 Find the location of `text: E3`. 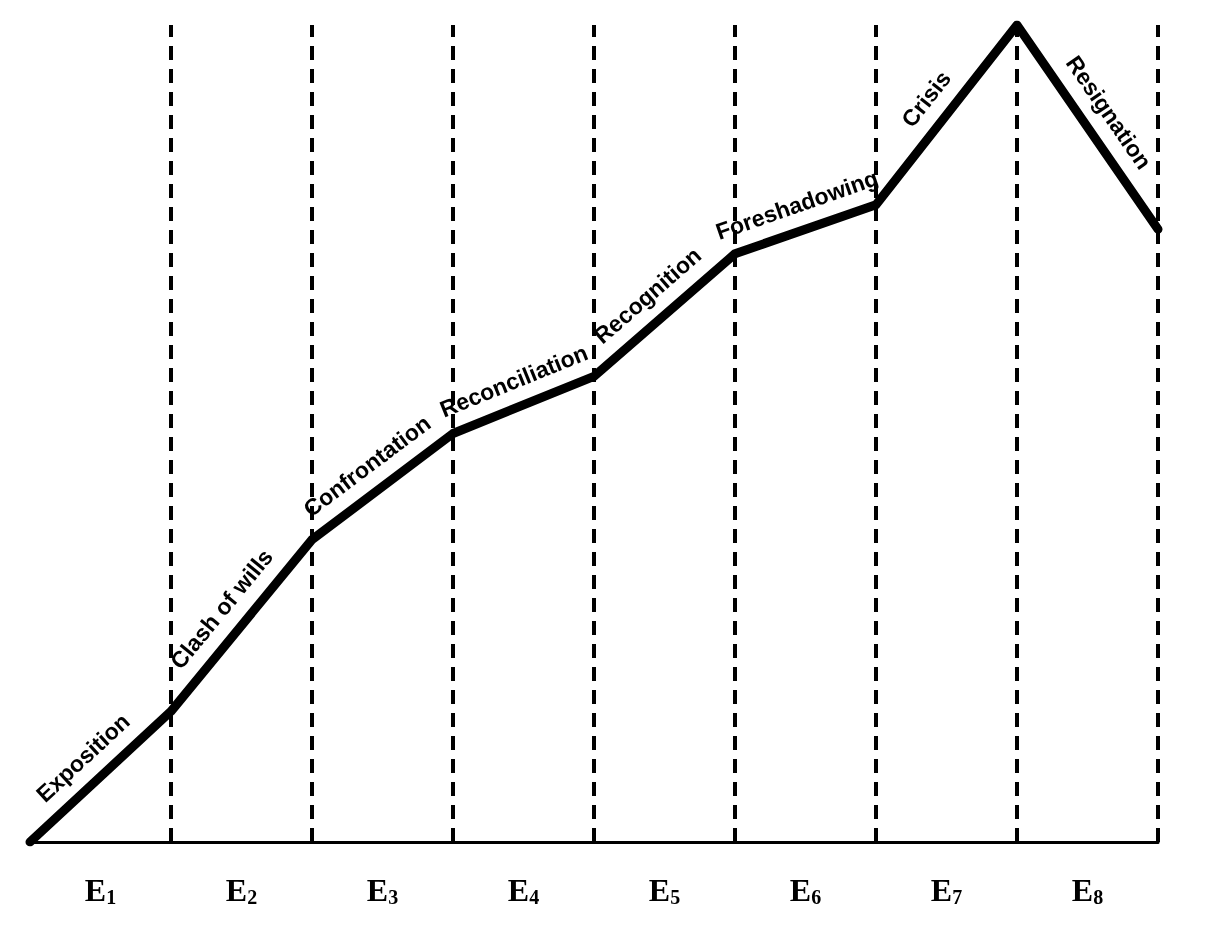

text: E3 is located at coordinates (382, 890).